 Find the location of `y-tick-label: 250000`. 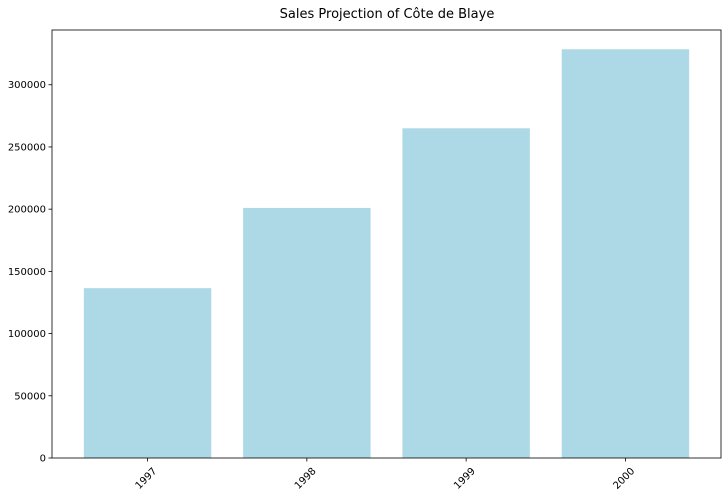

y-tick-label: 250000 is located at coordinates (27, 147).